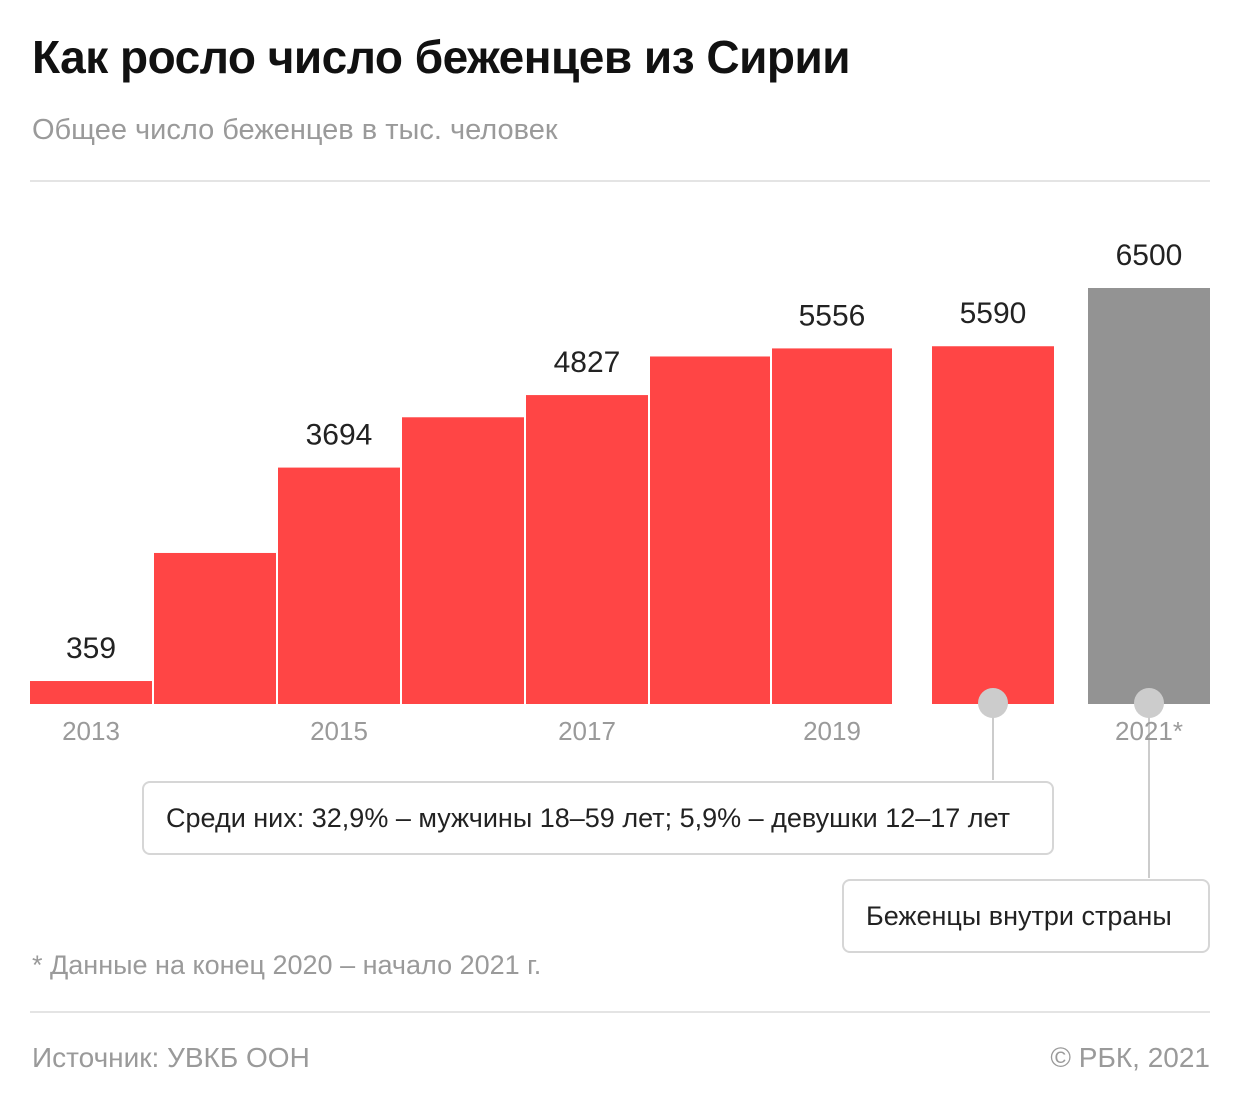 This screenshot has height=1112, width=1240. I want to click on value-label-2021: 6500, so click(1149, 255).